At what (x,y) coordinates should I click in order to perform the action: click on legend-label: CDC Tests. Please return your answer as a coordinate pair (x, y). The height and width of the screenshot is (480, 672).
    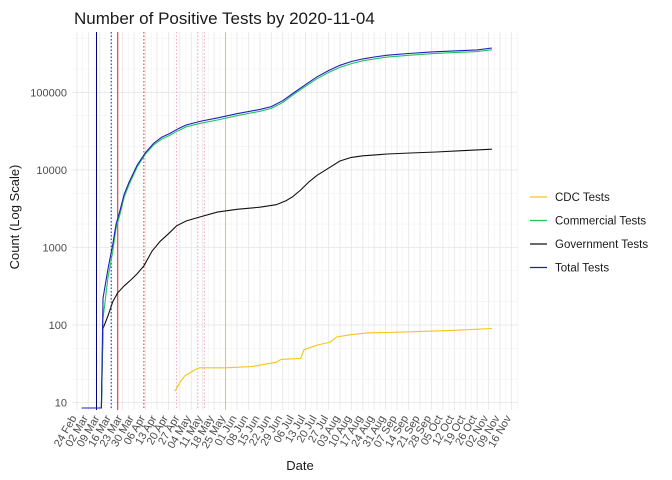
    Looking at the image, I should click on (582, 198).